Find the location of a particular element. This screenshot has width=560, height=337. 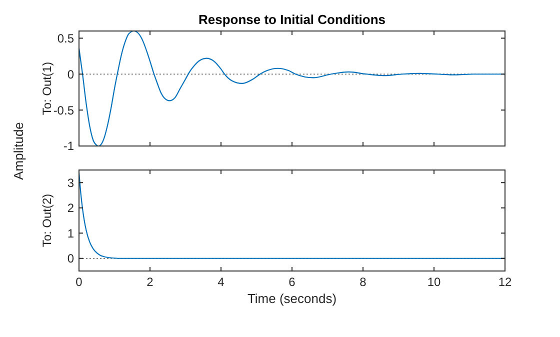

x-tick-label: 0 is located at coordinates (79, 282).